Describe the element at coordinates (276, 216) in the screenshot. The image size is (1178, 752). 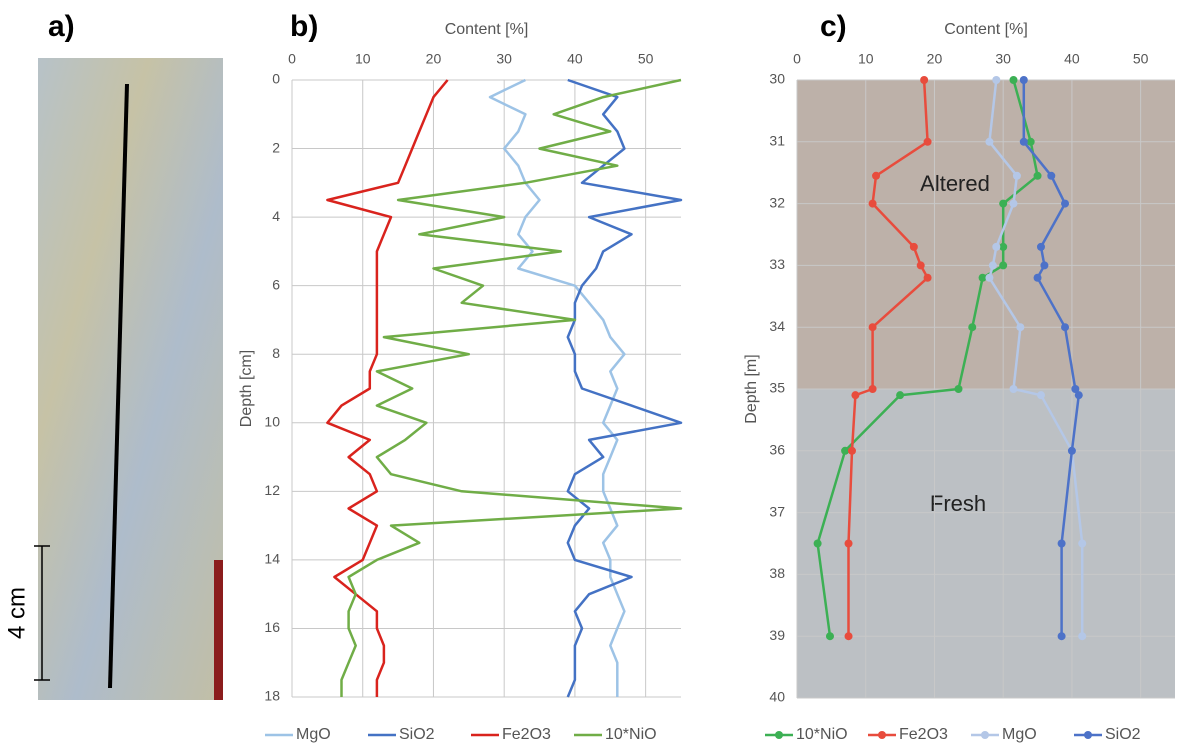
I see `x-tick-label: 4` at that location.